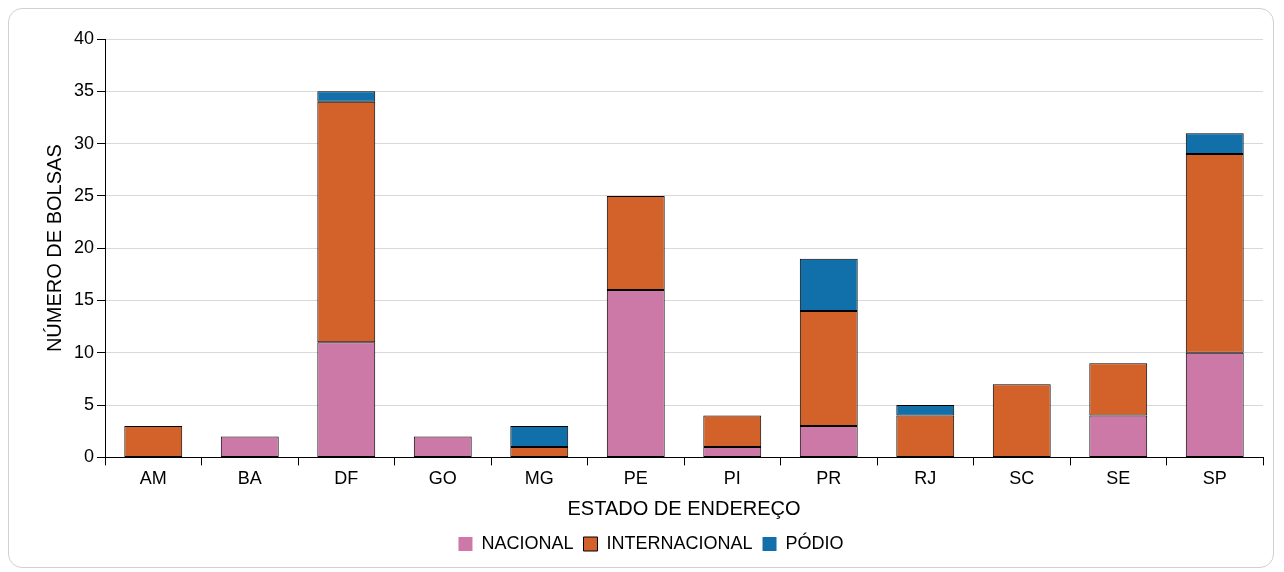 Image resolution: width=1284 pixels, height=572 pixels. I want to click on x-tick-label: RJ, so click(925, 478).